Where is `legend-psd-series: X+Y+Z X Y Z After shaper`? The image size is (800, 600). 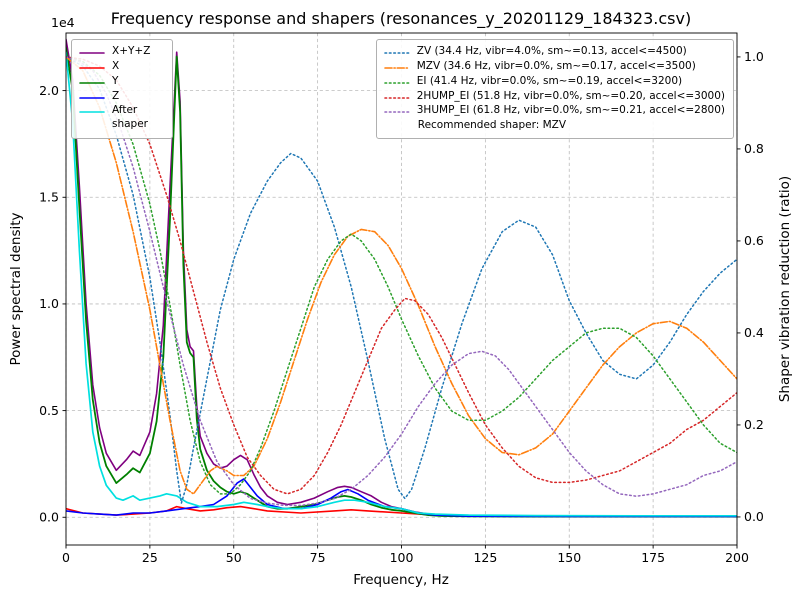
legend-psd-series: X+Y+Z X Y Z After shaper is located at coordinates (122, 89).